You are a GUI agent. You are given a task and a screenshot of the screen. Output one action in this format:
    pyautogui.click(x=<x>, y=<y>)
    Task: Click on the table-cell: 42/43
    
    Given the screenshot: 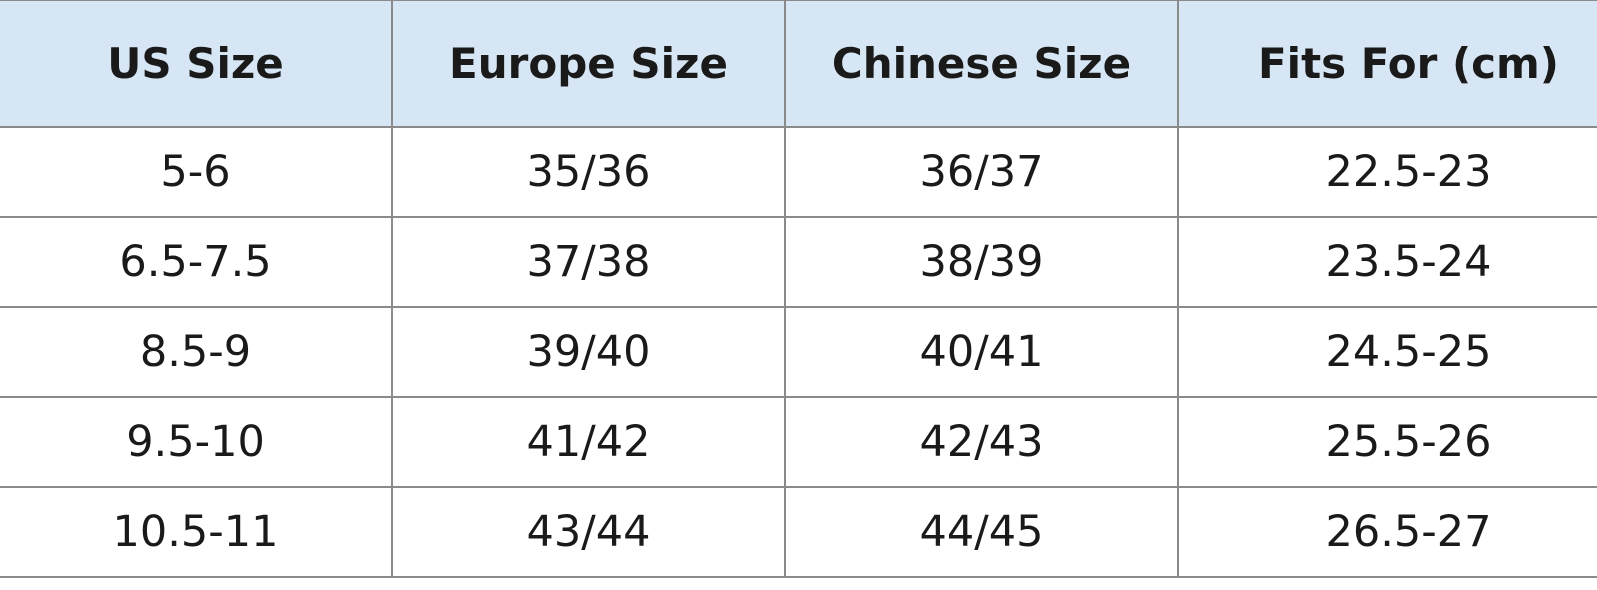 What is the action you would take?
    pyautogui.click(x=981, y=442)
    